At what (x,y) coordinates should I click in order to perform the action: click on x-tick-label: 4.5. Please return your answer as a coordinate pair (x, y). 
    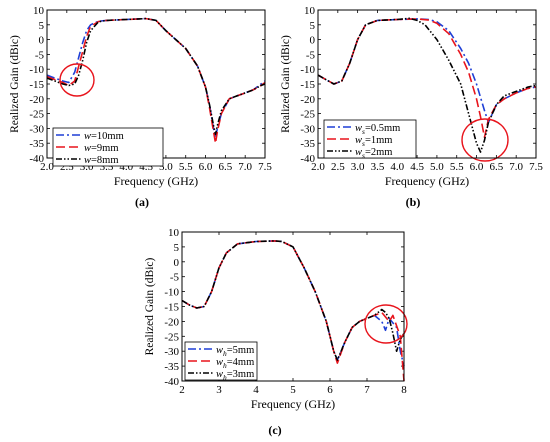
    Looking at the image, I should click on (417, 167).